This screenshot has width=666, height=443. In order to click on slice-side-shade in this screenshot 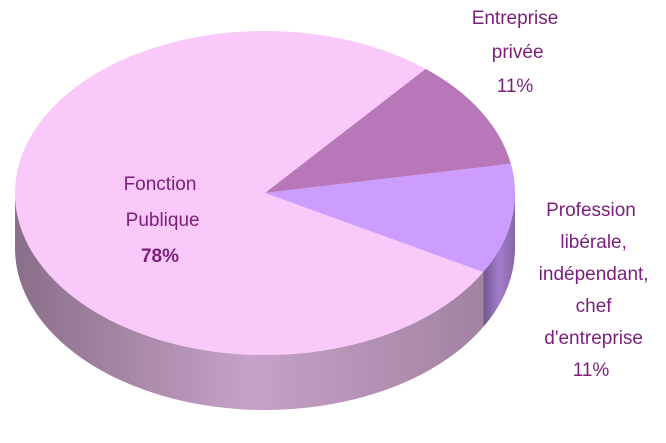, I will do `click(499, 260)`.